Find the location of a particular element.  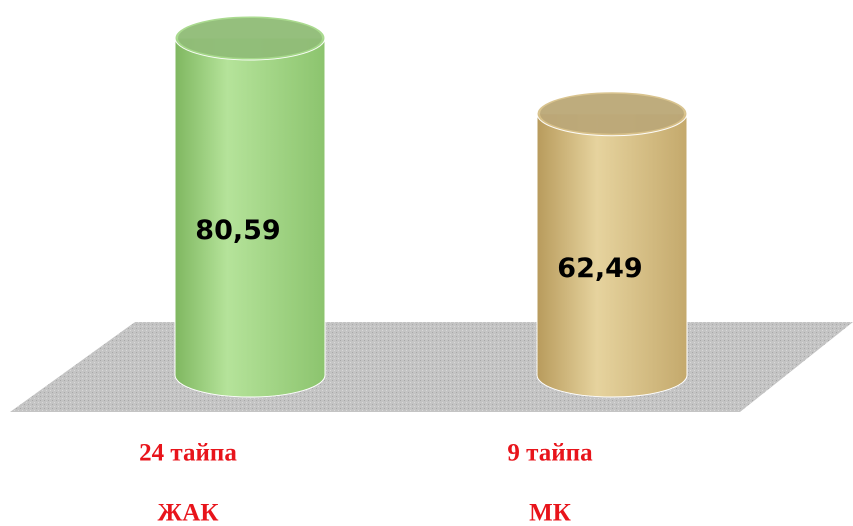

category-label: 9 тайпа is located at coordinates (550, 453).